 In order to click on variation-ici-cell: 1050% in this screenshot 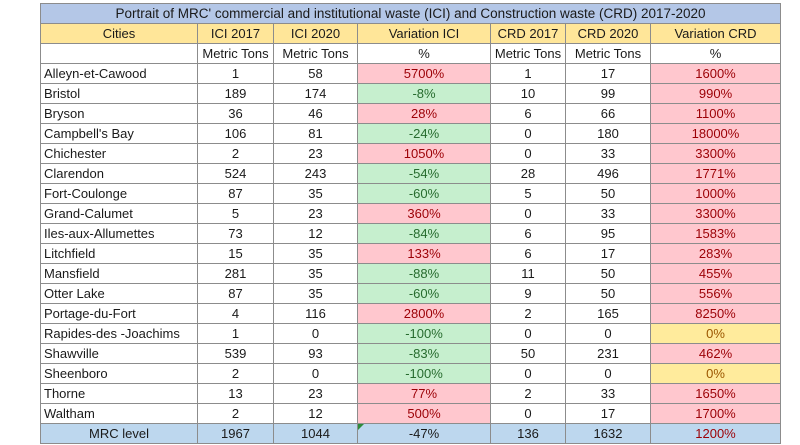, I will do `click(424, 153)`.